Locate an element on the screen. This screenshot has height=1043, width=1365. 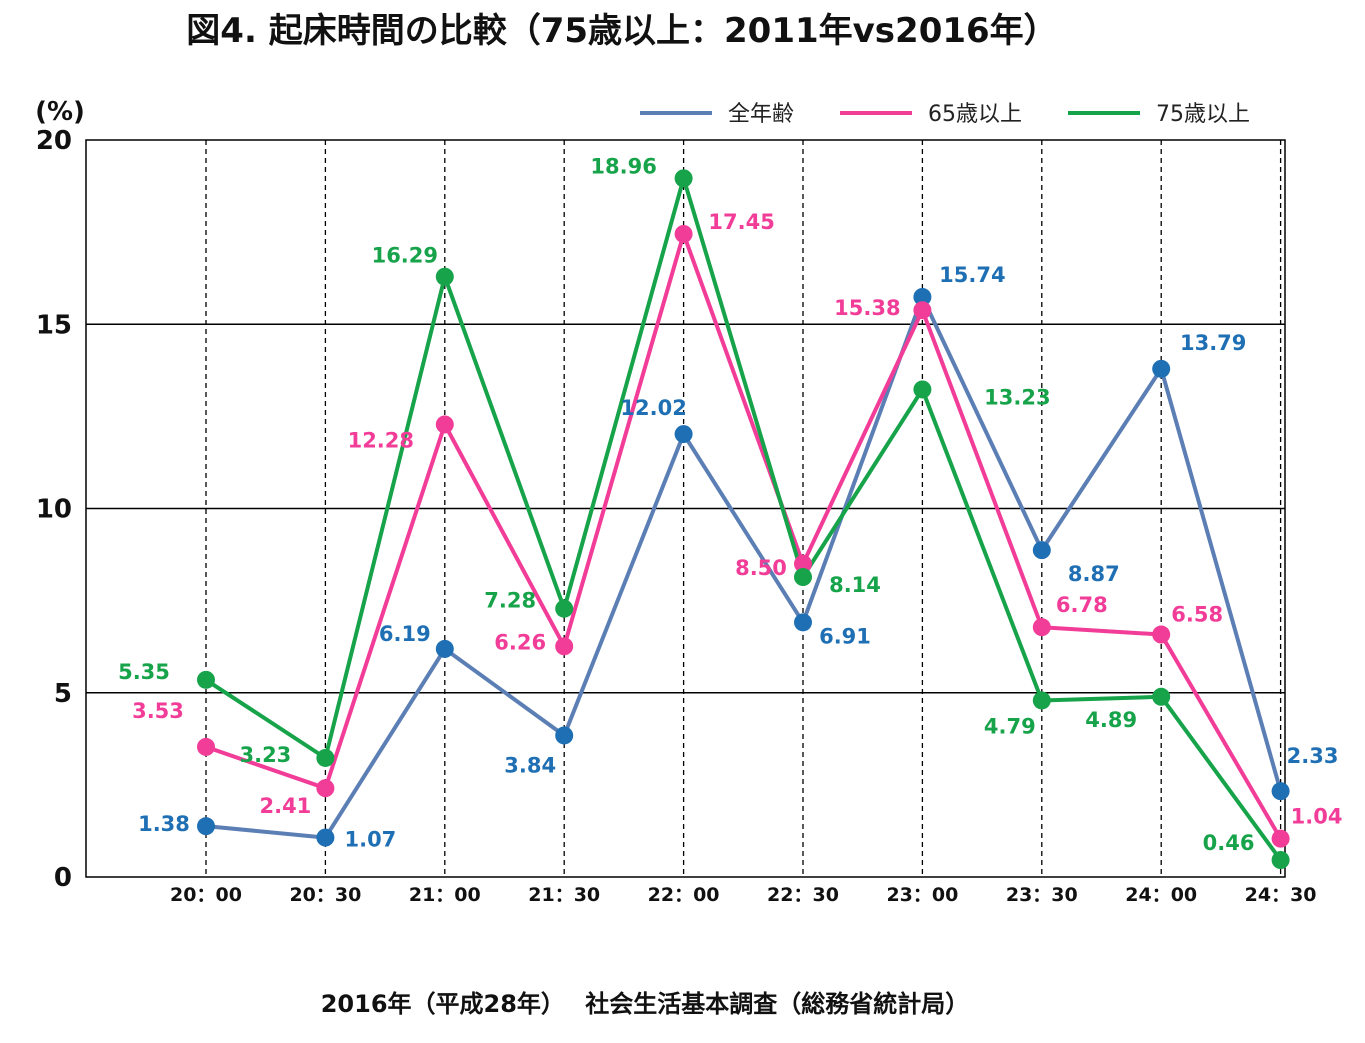
data-label: 16.29 is located at coordinates (405, 256).